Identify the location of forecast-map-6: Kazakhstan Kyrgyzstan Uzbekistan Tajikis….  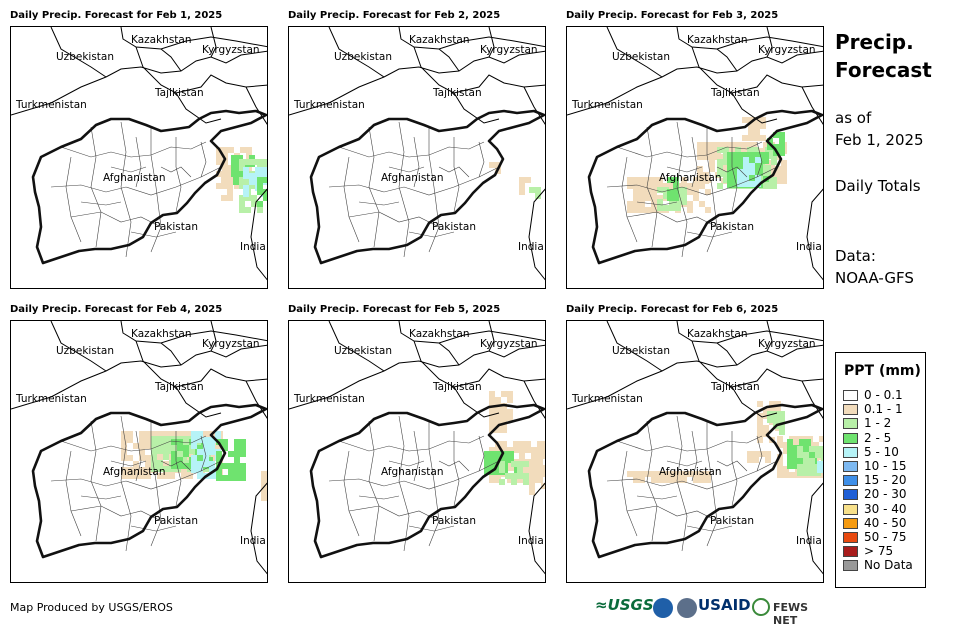
(695, 451).